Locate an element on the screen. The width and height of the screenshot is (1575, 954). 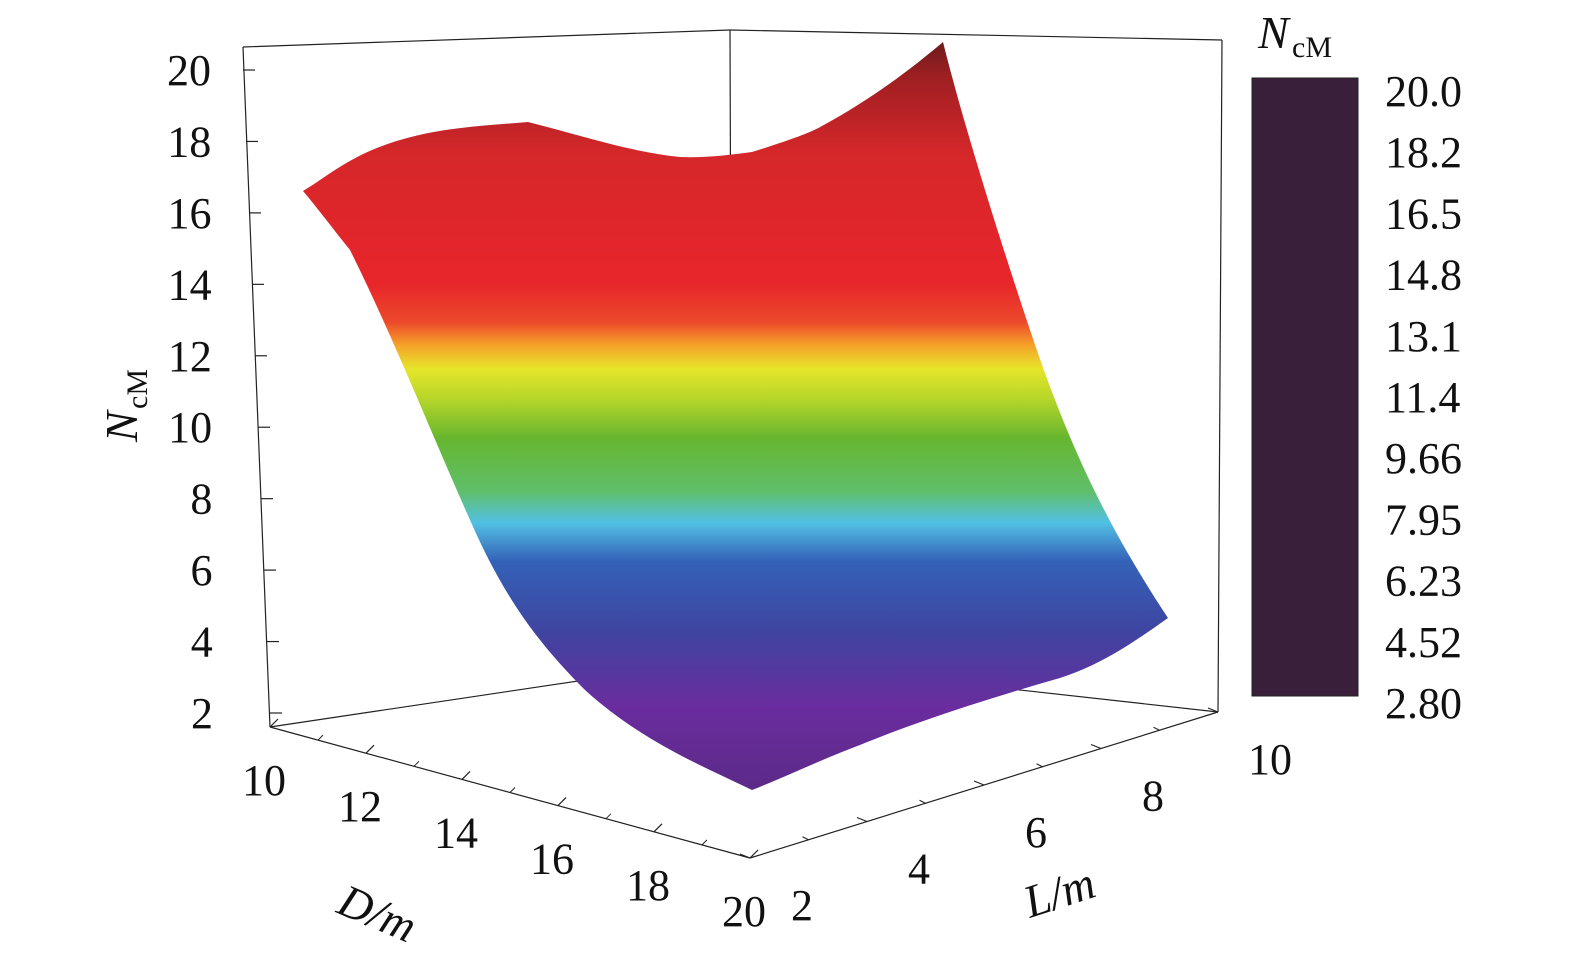
z-tick-label: 12 is located at coordinates (190, 356).